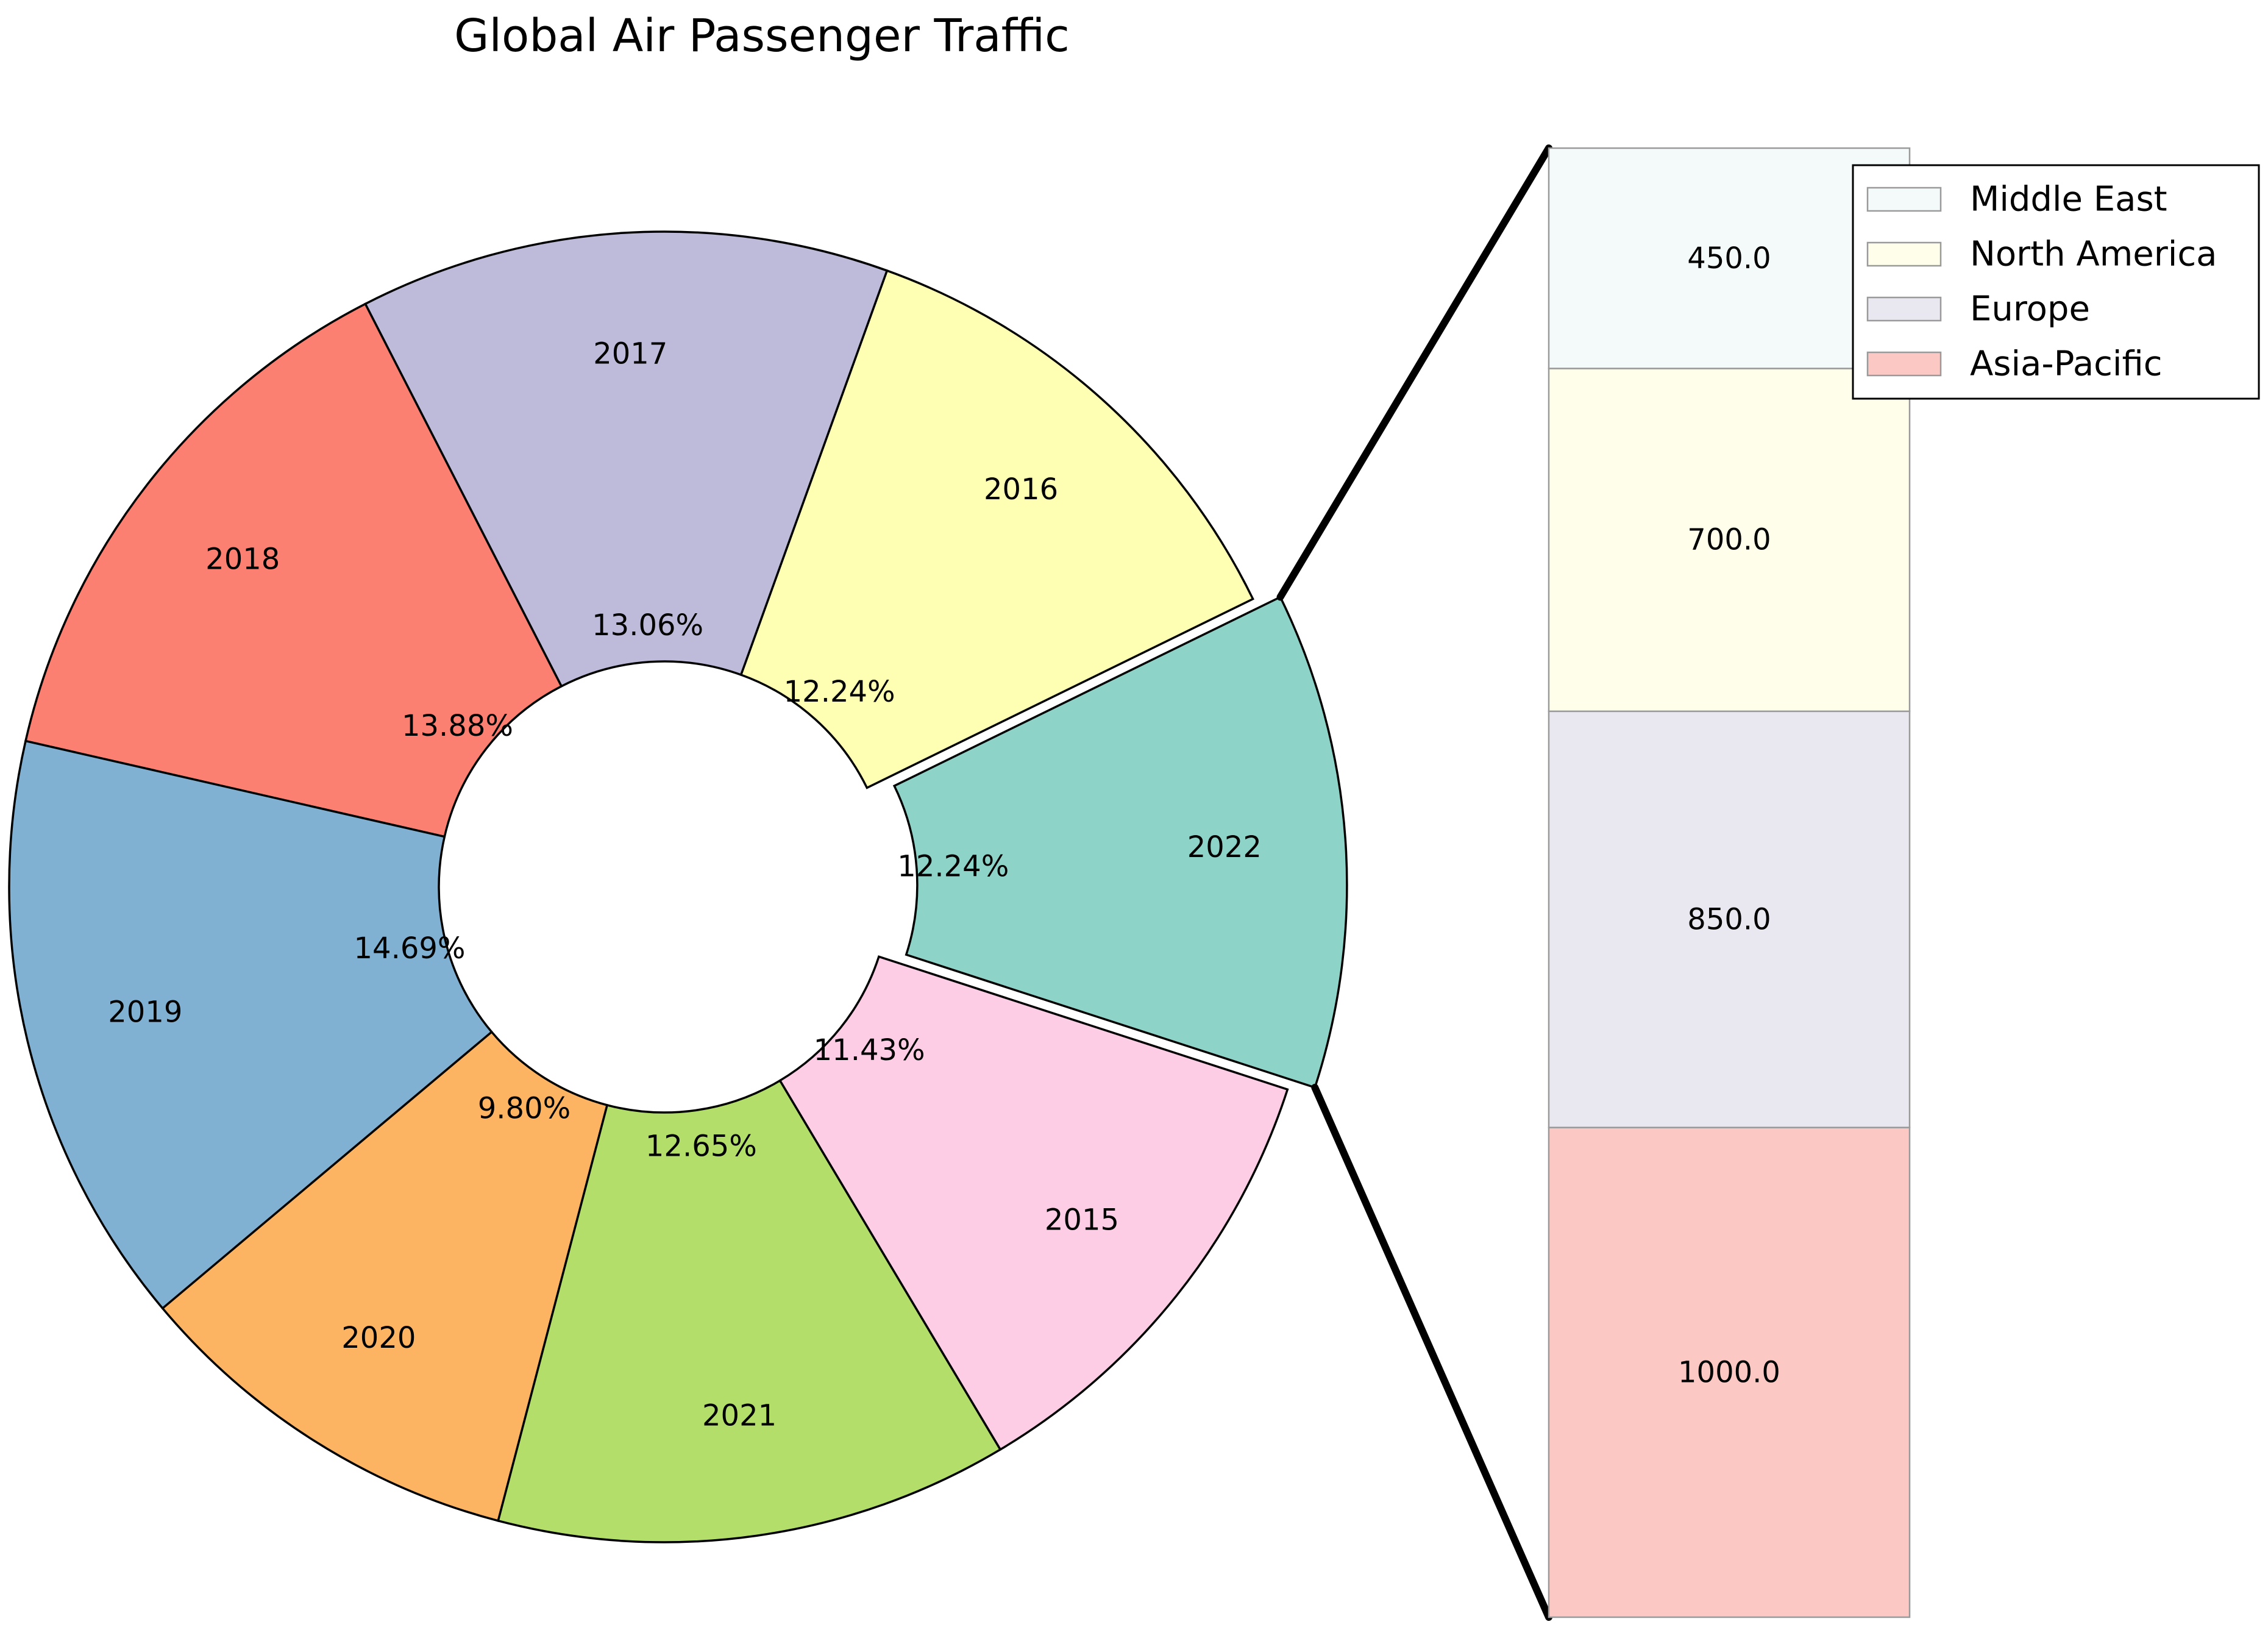 The width and height of the screenshot is (2268, 1630). I want to click on bar-segment-north-america, so click(1729, 540).